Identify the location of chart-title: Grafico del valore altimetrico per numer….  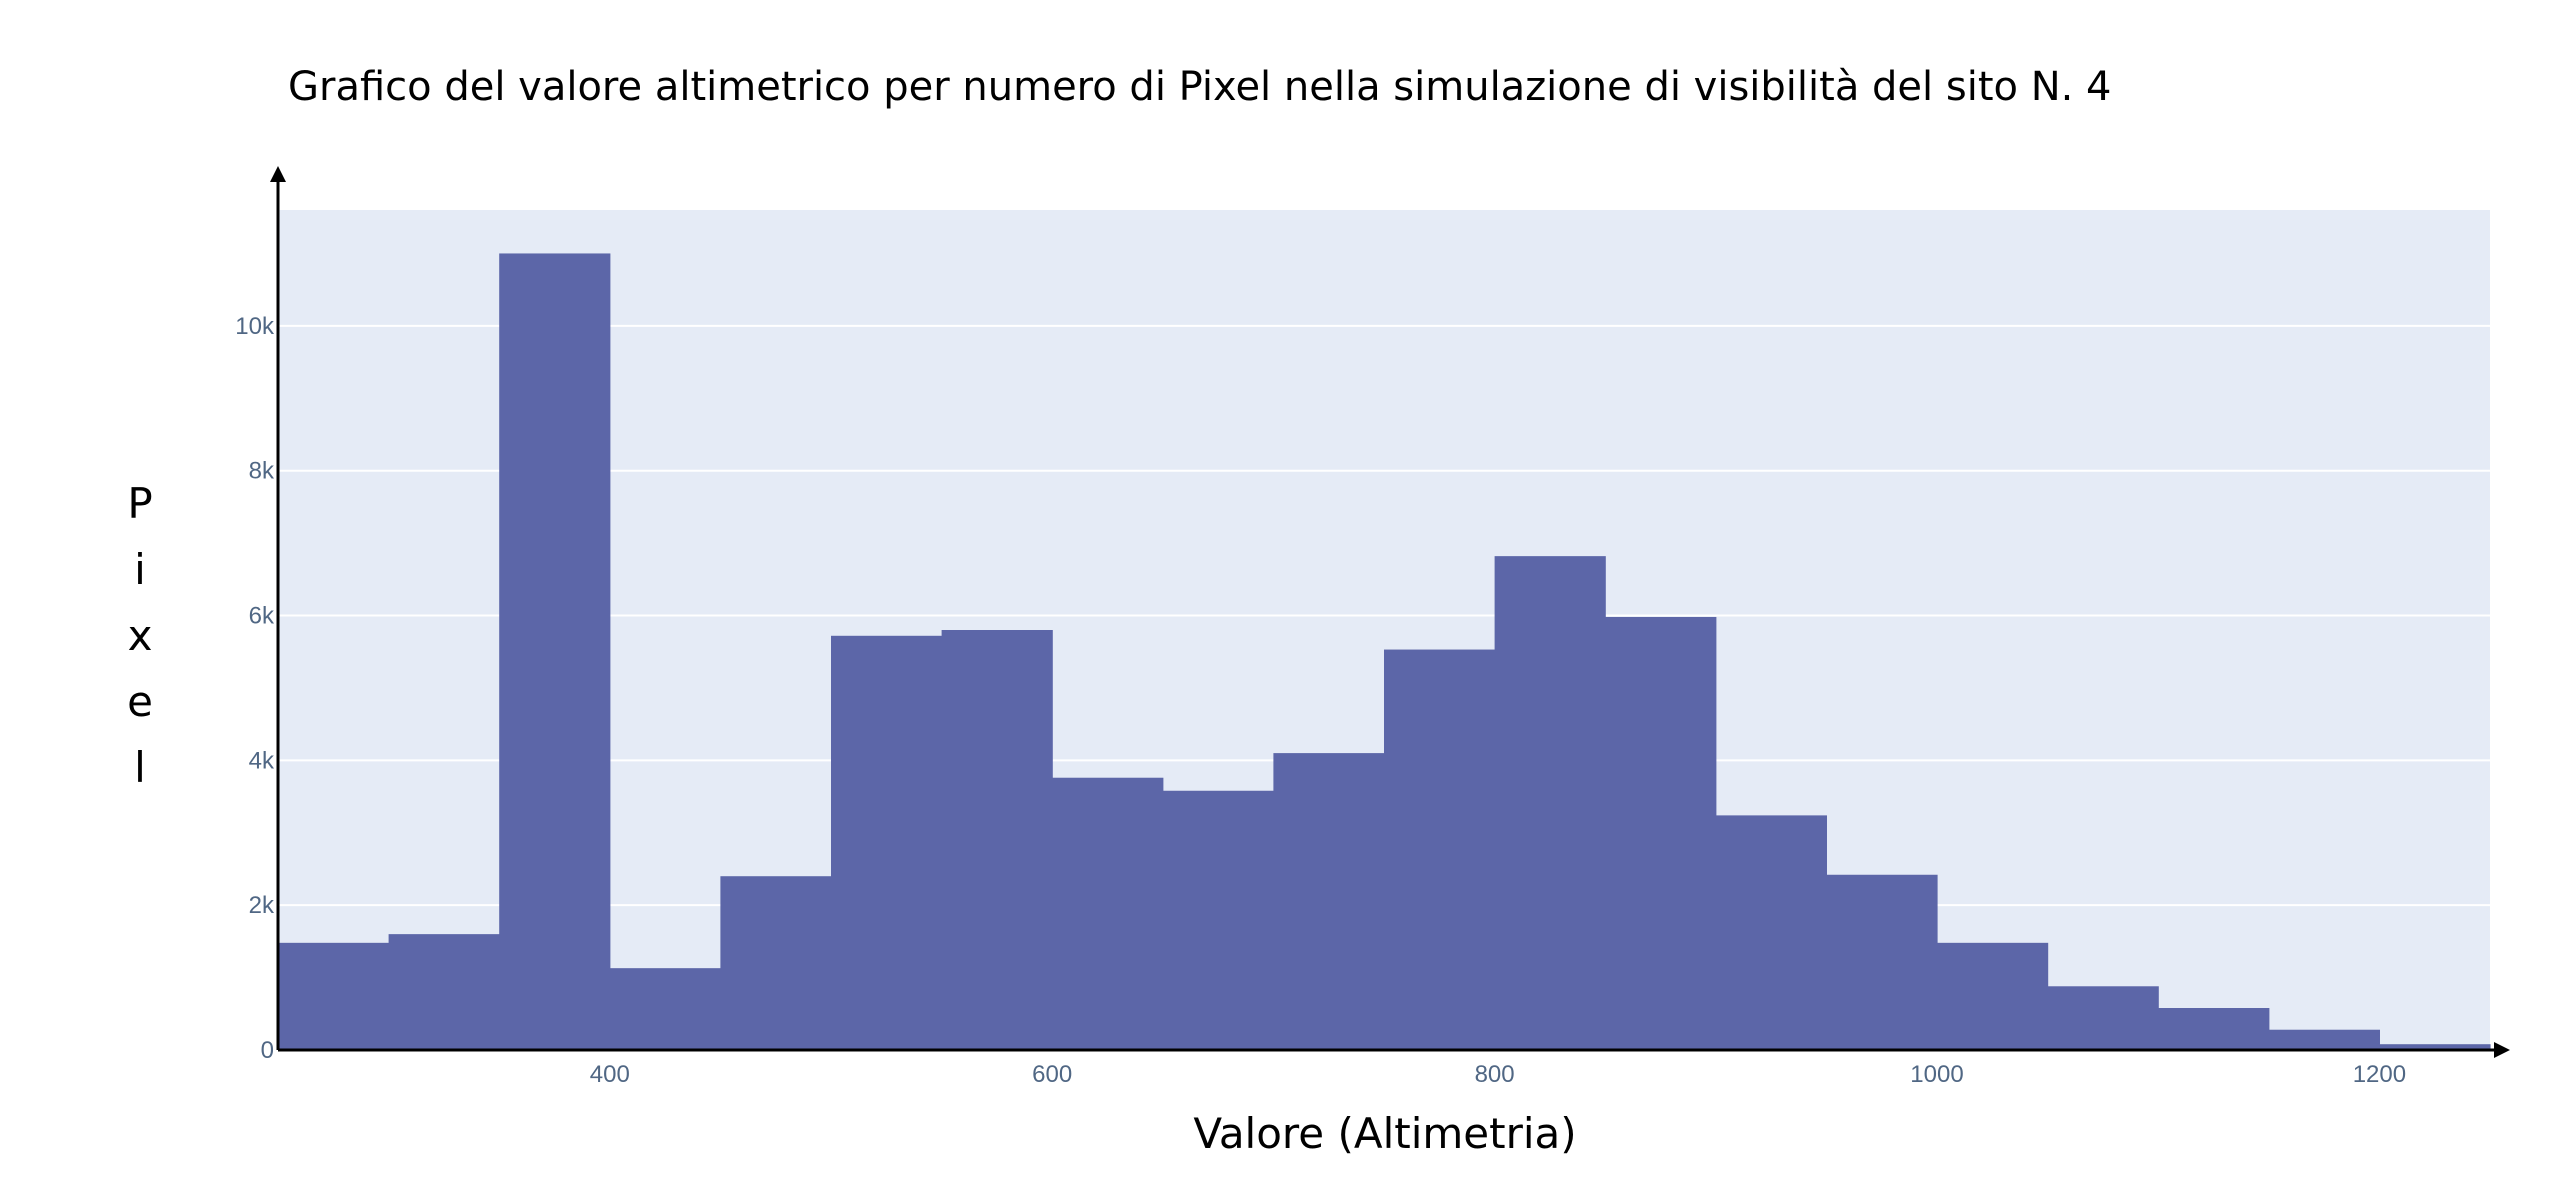
(1200, 87).